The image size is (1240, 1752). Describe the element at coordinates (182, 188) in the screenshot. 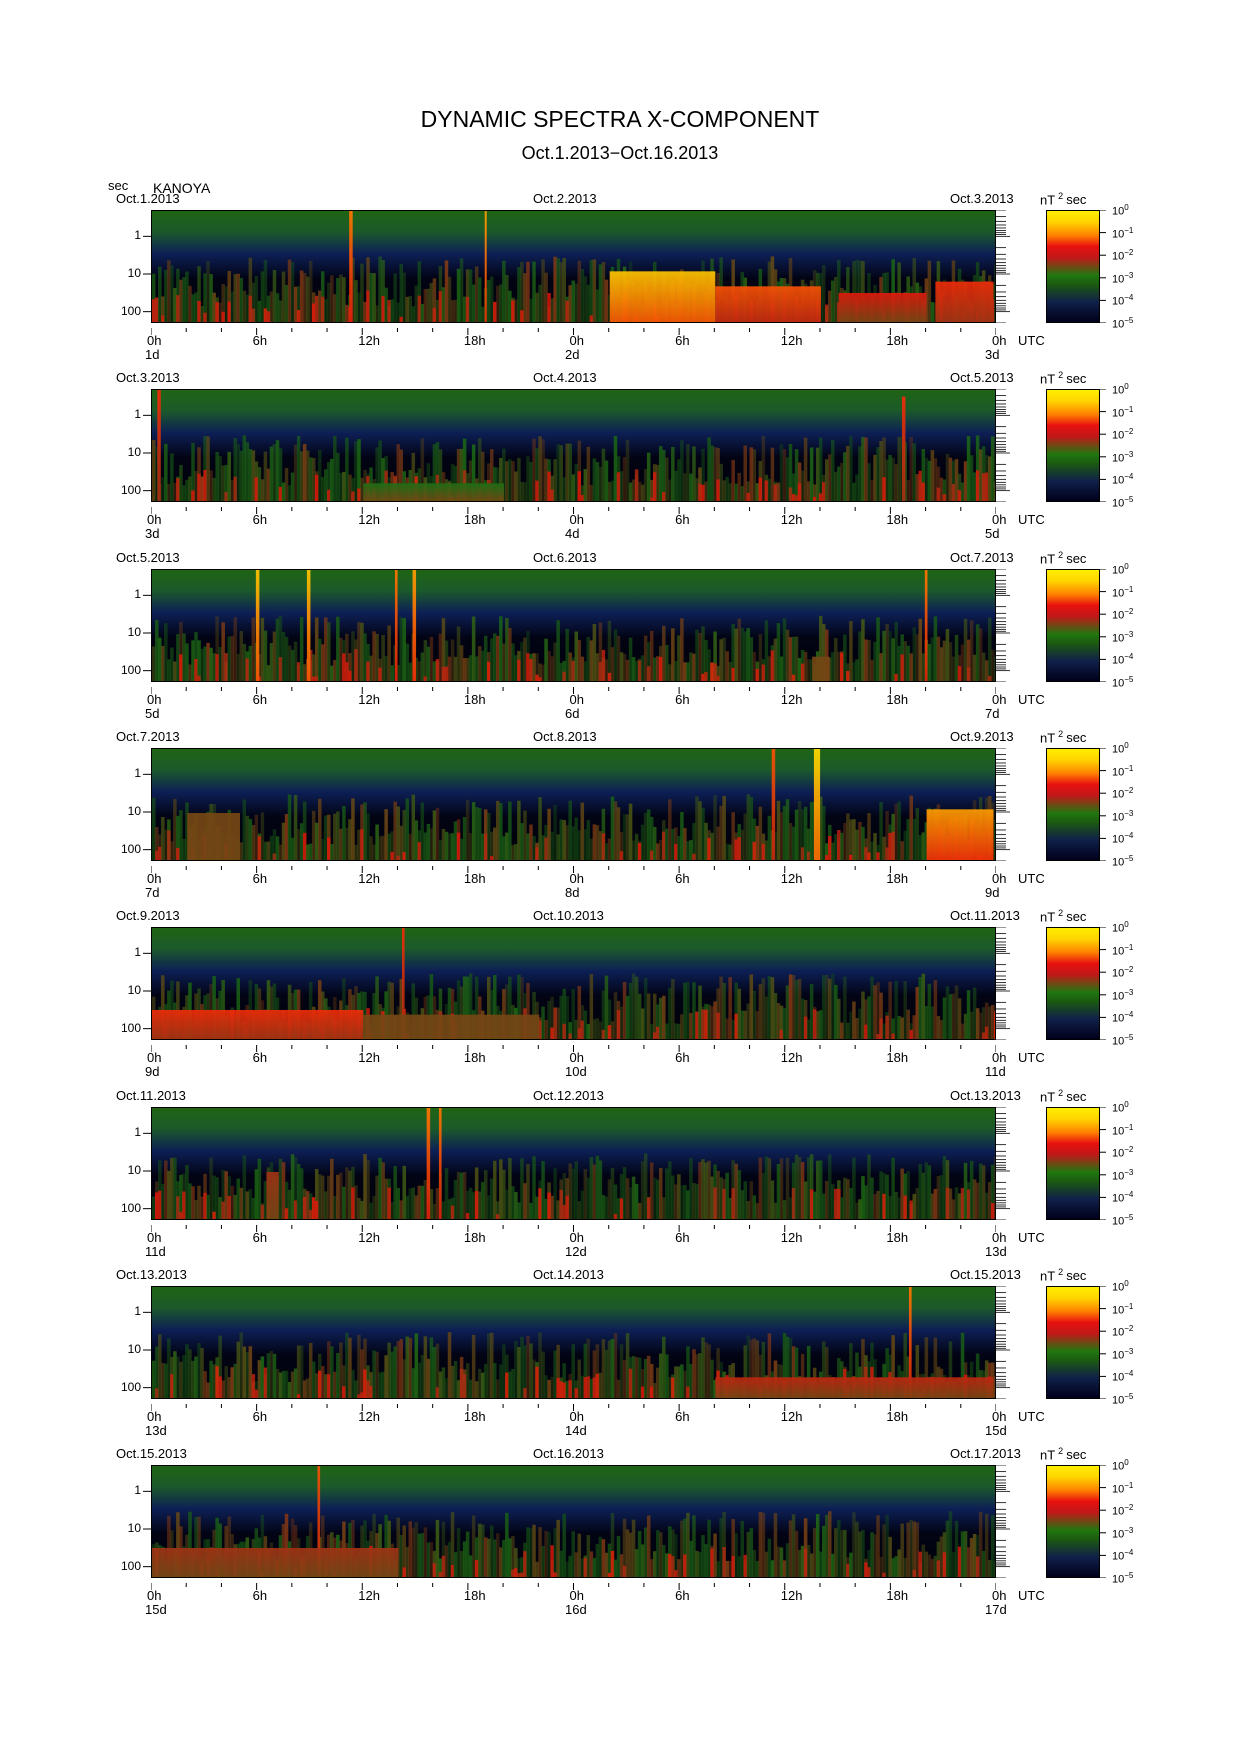

I see `station-name: KANOYA` at that location.